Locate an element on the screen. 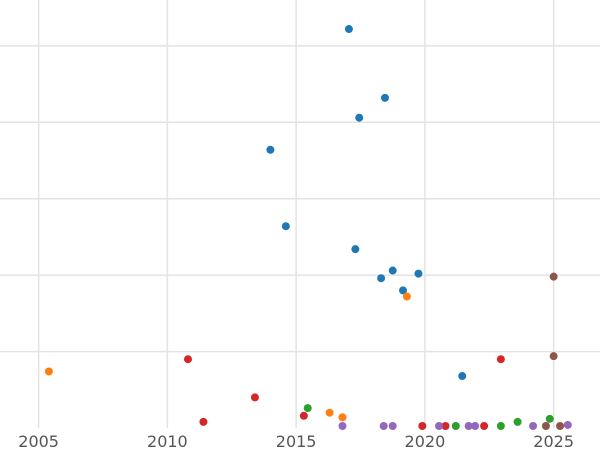 Image resolution: width=600 pixels, height=450 pixels. x-tick-label: 2005 is located at coordinates (38, 441).